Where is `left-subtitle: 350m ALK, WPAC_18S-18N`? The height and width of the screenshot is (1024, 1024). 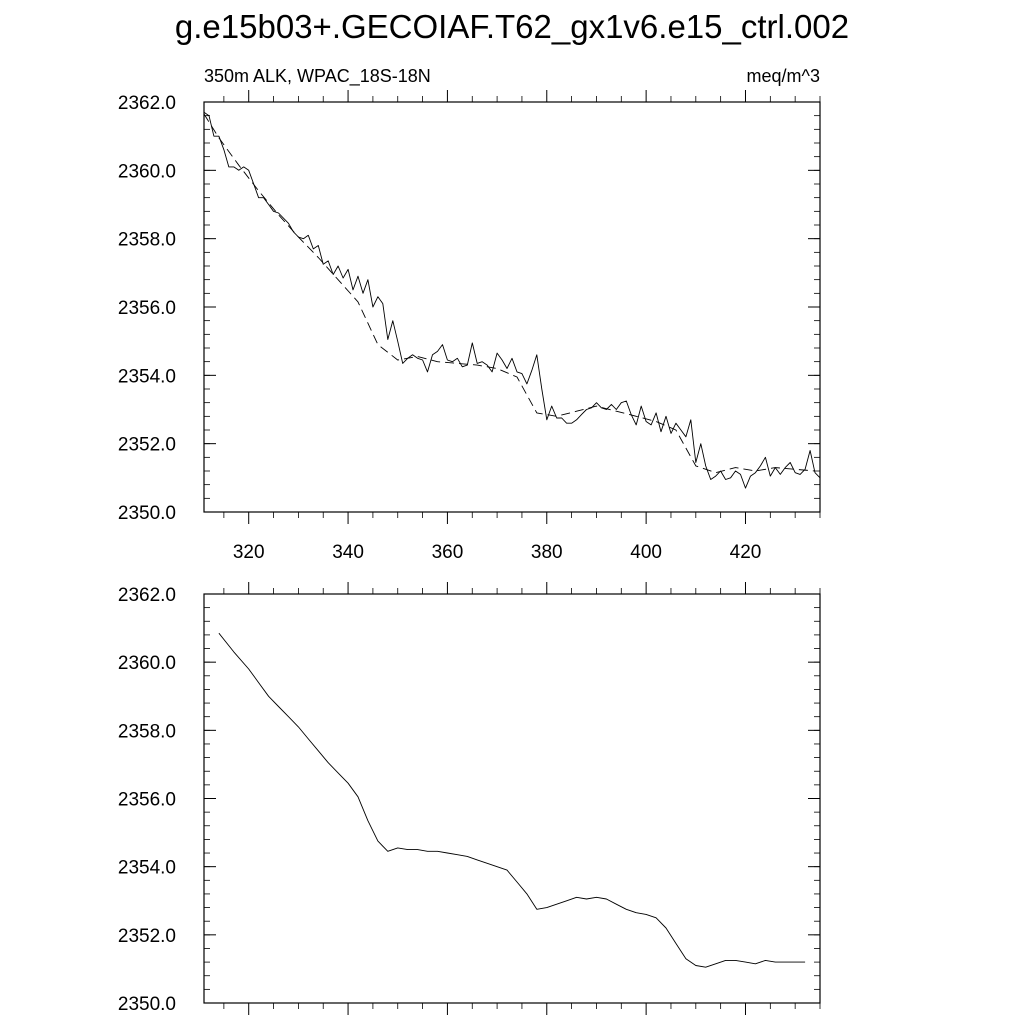
left-subtitle: 350m ALK, WPAC_18S-18N is located at coordinates (317, 76).